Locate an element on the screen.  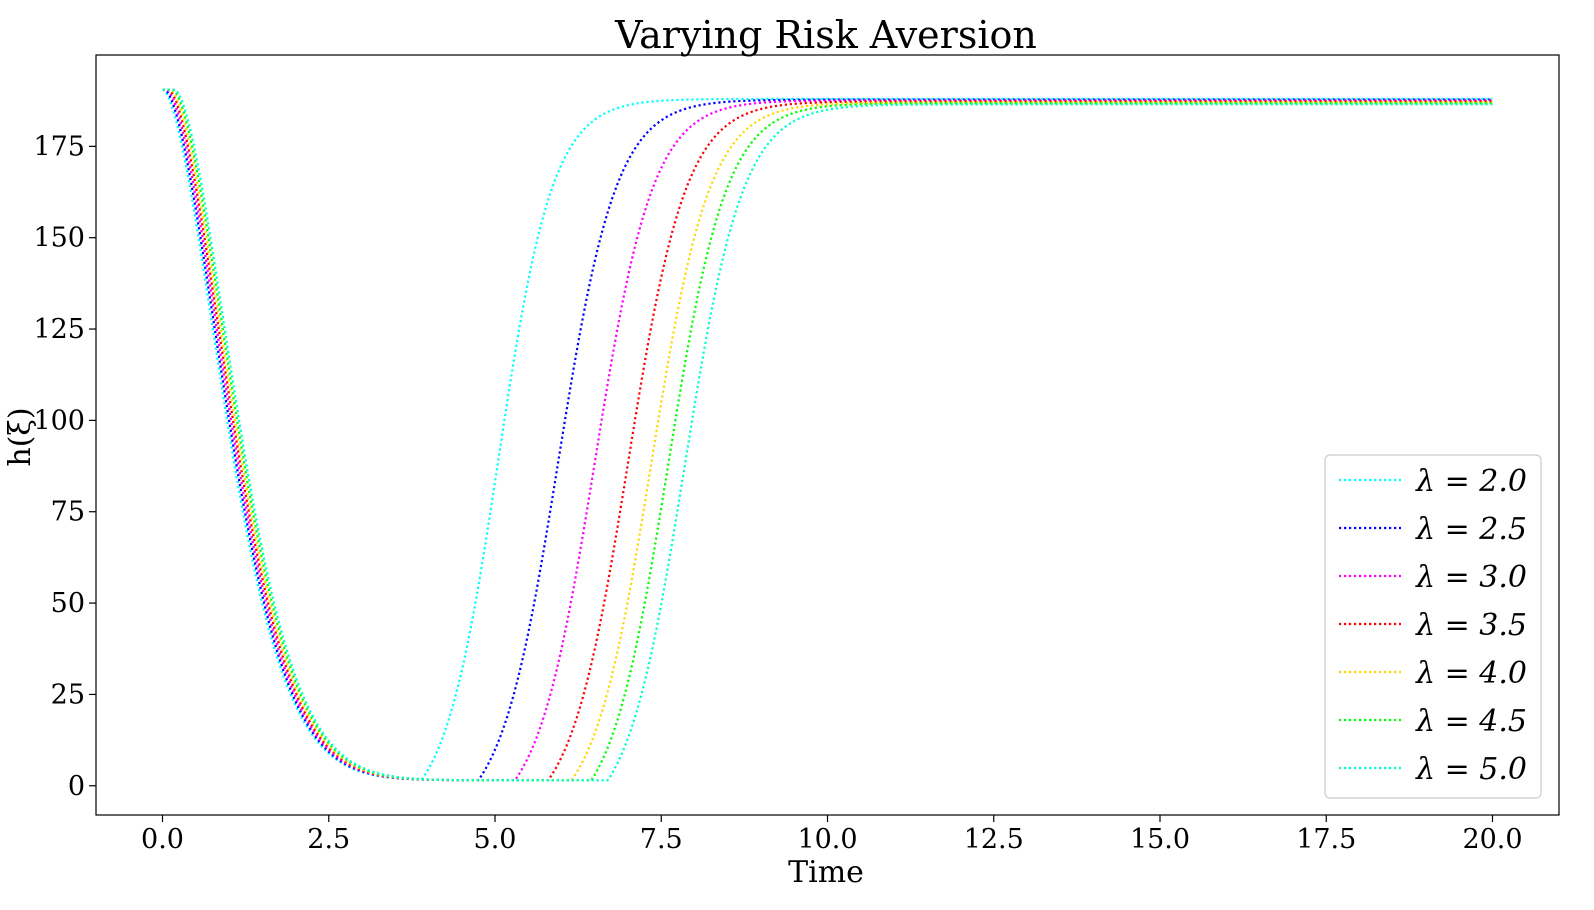
x-axis: 0.0 2.5 5.0 7.5 10.0 12.5 15.0 17.5 20.0 is located at coordinates (832, 835).